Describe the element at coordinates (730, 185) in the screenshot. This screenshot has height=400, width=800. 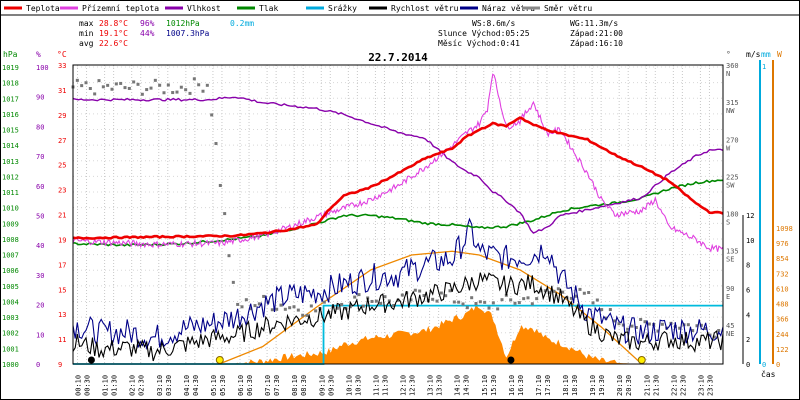
I see `dir-tick-label: SW` at that location.